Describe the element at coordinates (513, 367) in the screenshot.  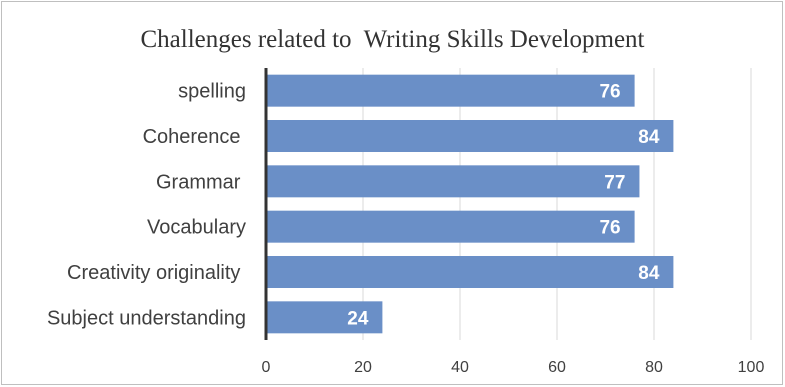
I see `x-tick-labels: 0 20 40 60 80 100` at that location.